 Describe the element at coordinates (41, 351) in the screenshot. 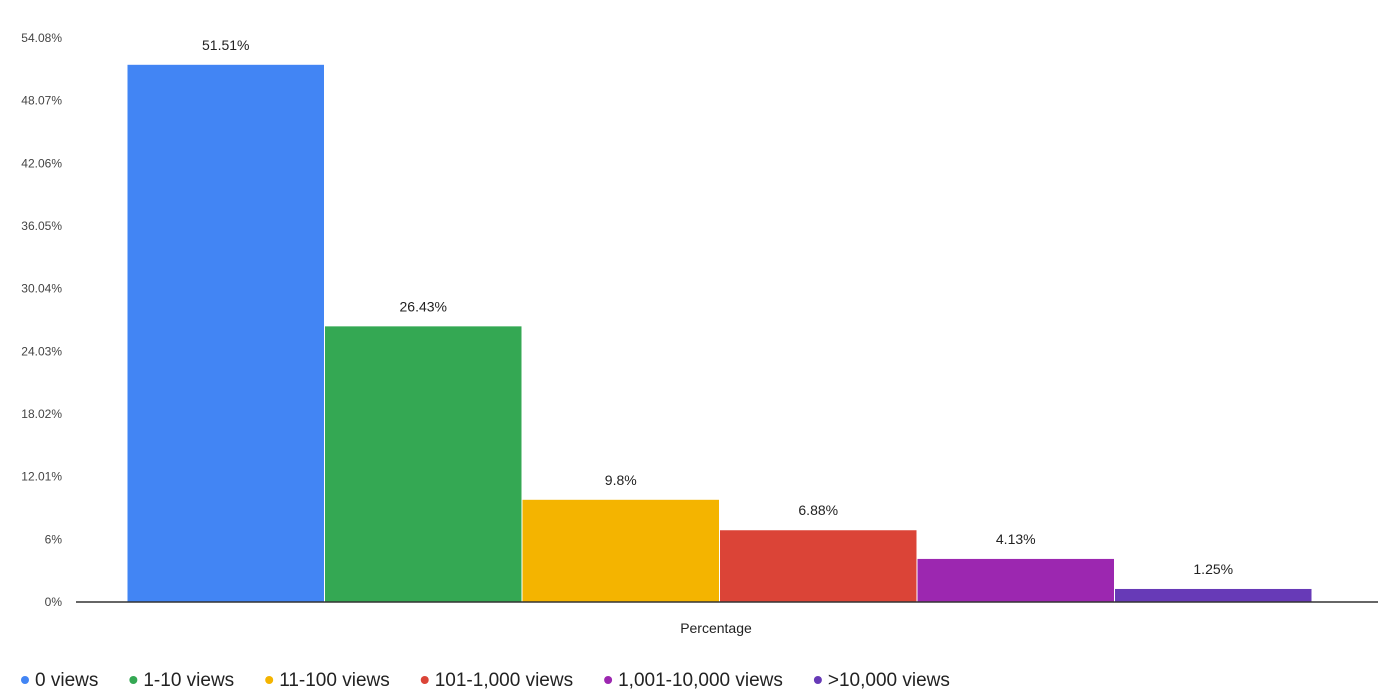

I see `y-tick-label: 24.03%` at that location.